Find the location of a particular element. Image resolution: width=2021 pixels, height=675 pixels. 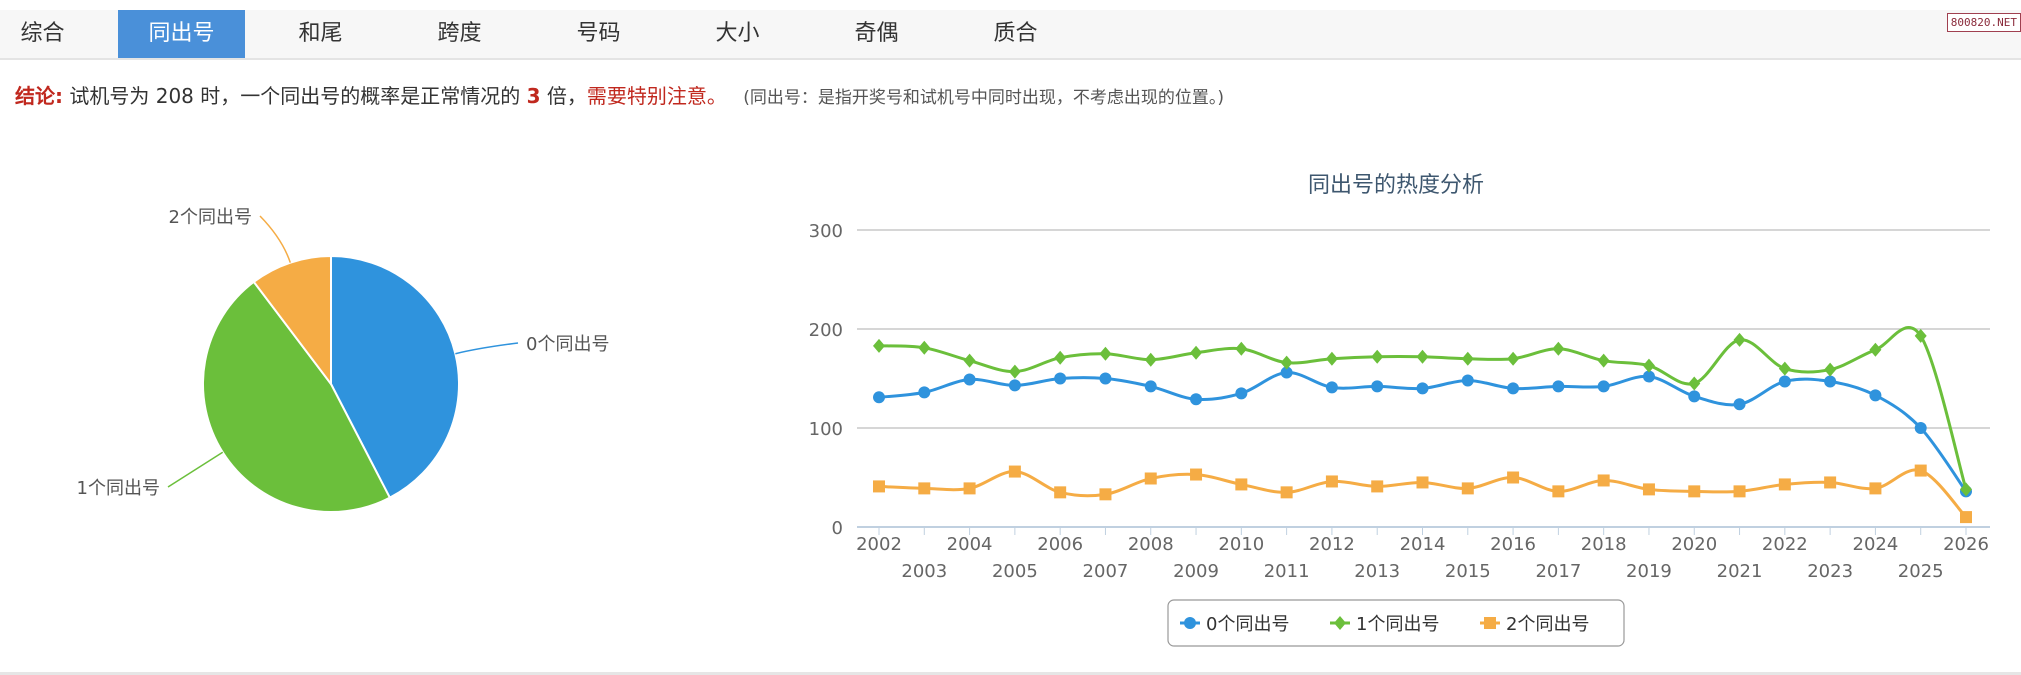

tab-4: 号码 is located at coordinates (598, 33).